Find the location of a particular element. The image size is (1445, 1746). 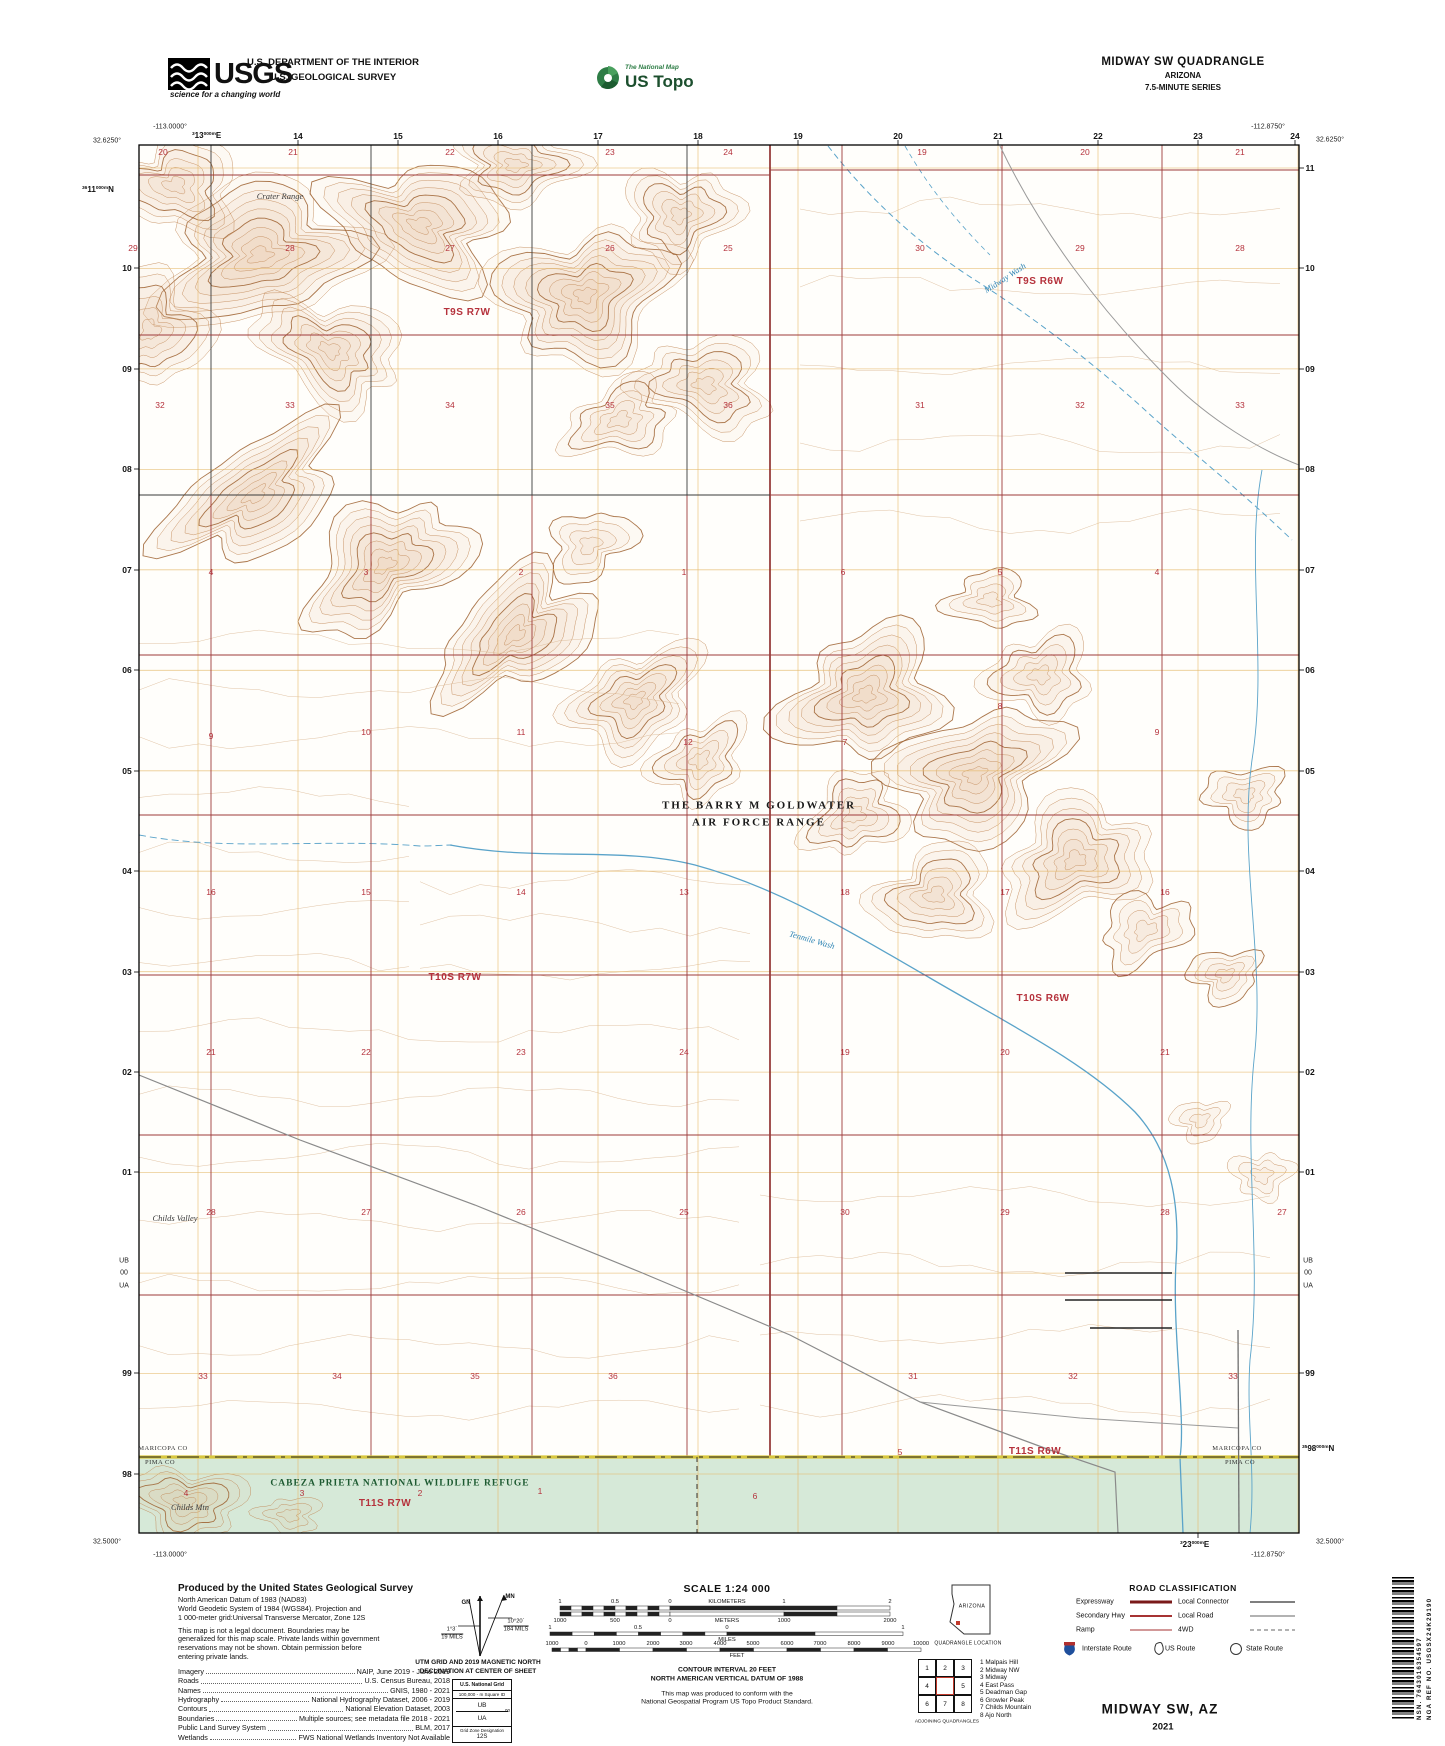

usng-divider: 00 is located at coordinates (483, 1710).